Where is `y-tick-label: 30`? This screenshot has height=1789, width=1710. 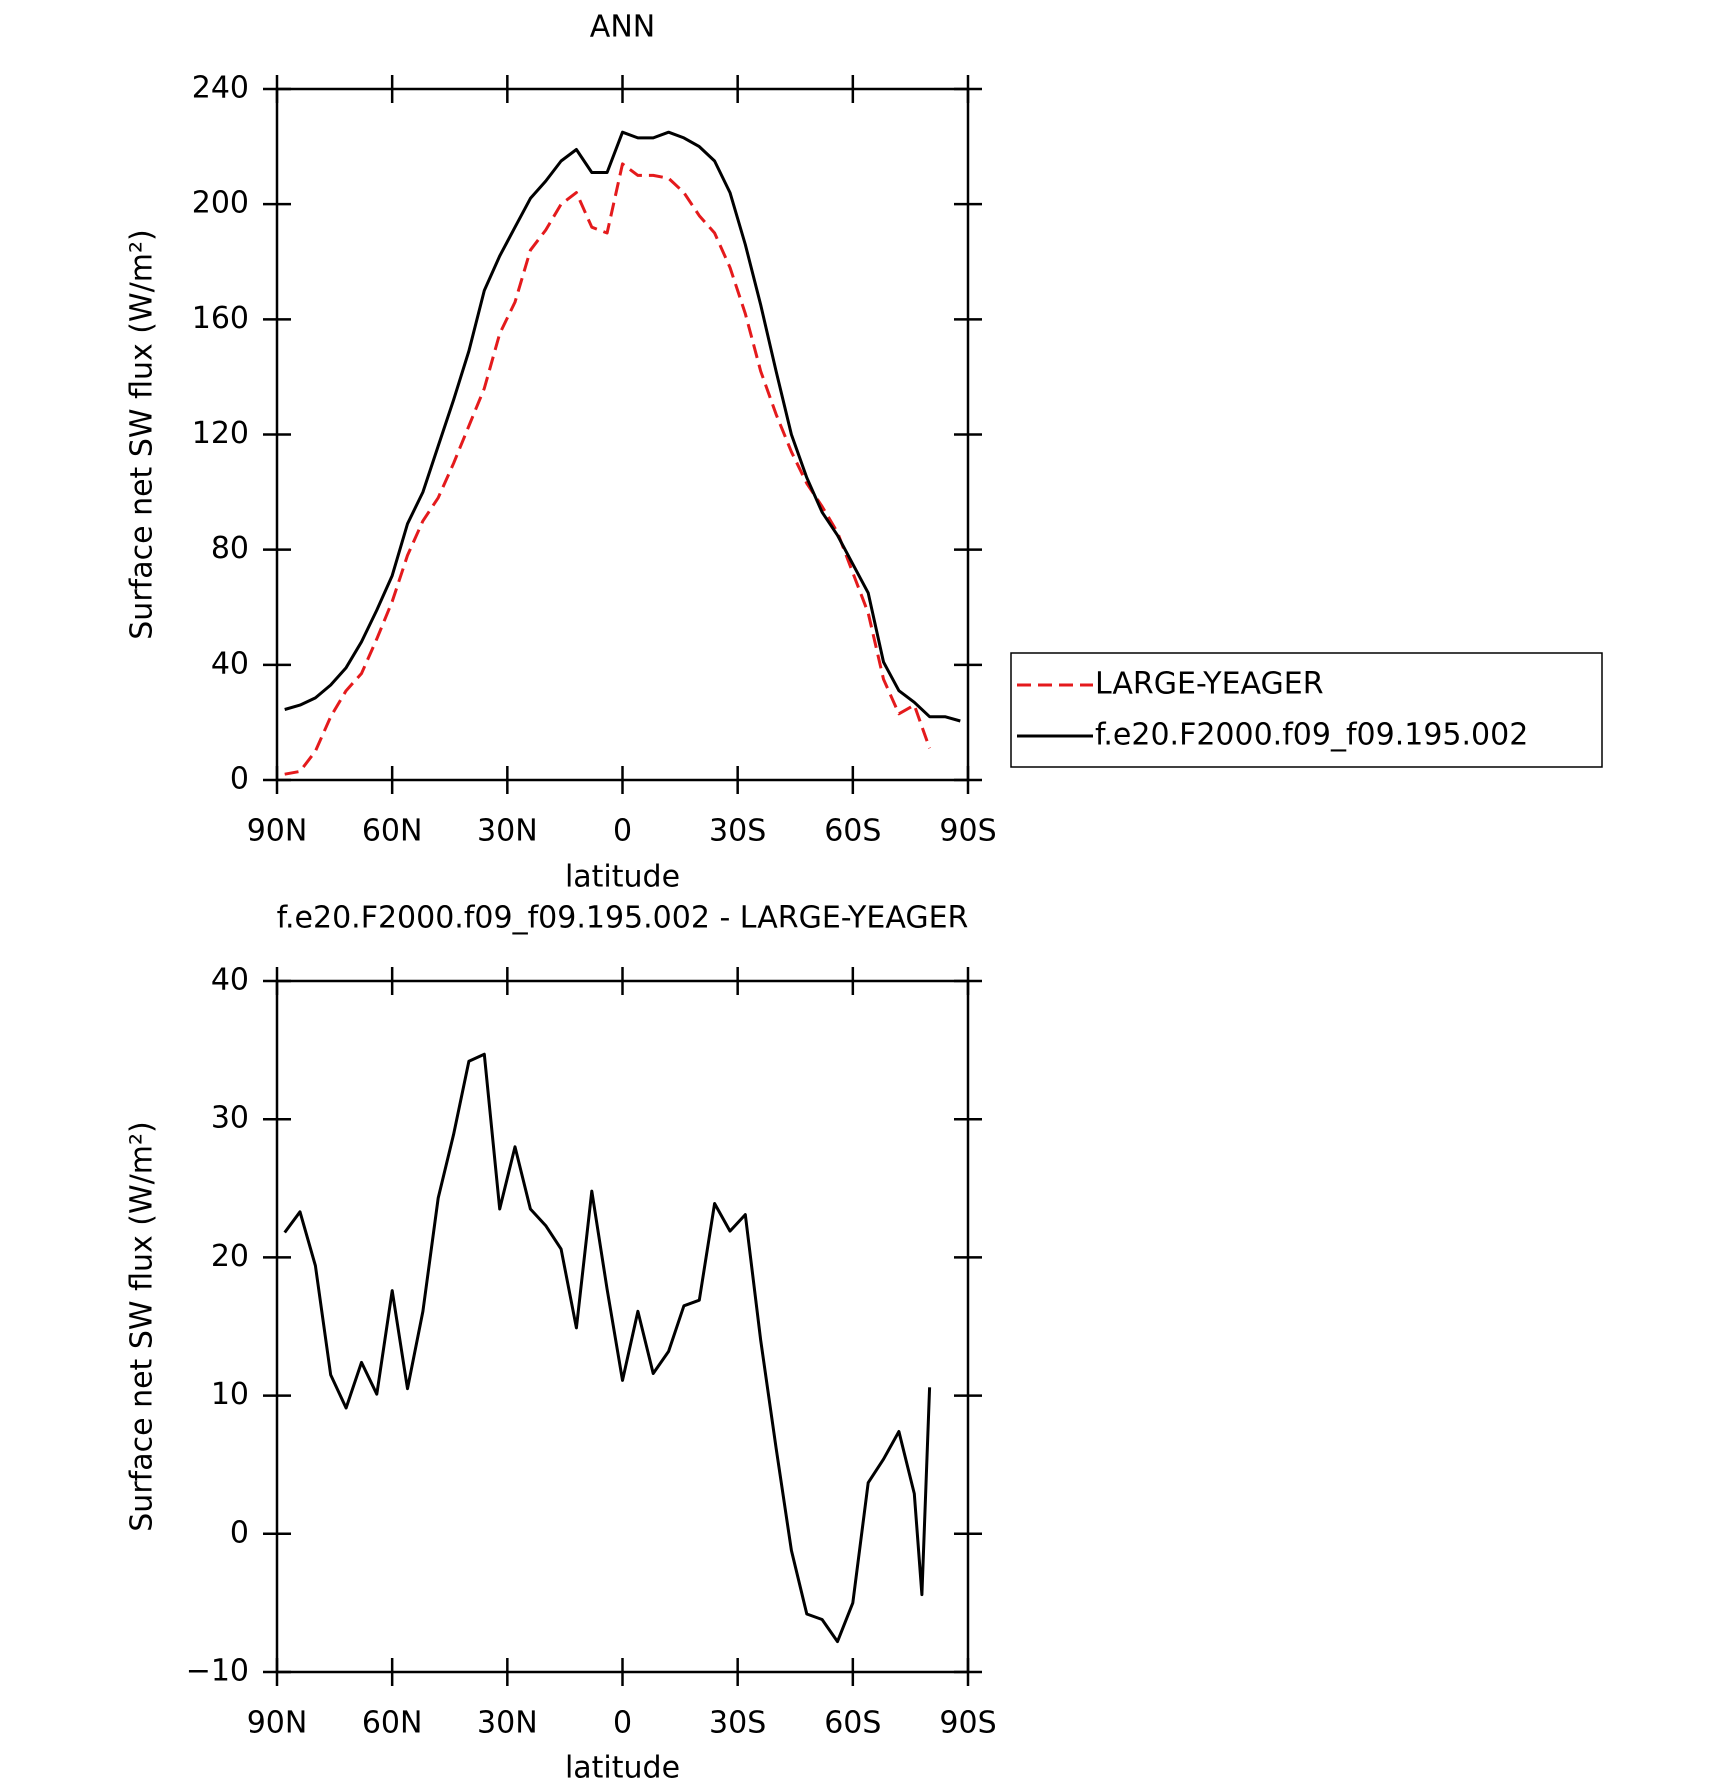
y-tick-label: 30 is located at coordinates (230, 1118).